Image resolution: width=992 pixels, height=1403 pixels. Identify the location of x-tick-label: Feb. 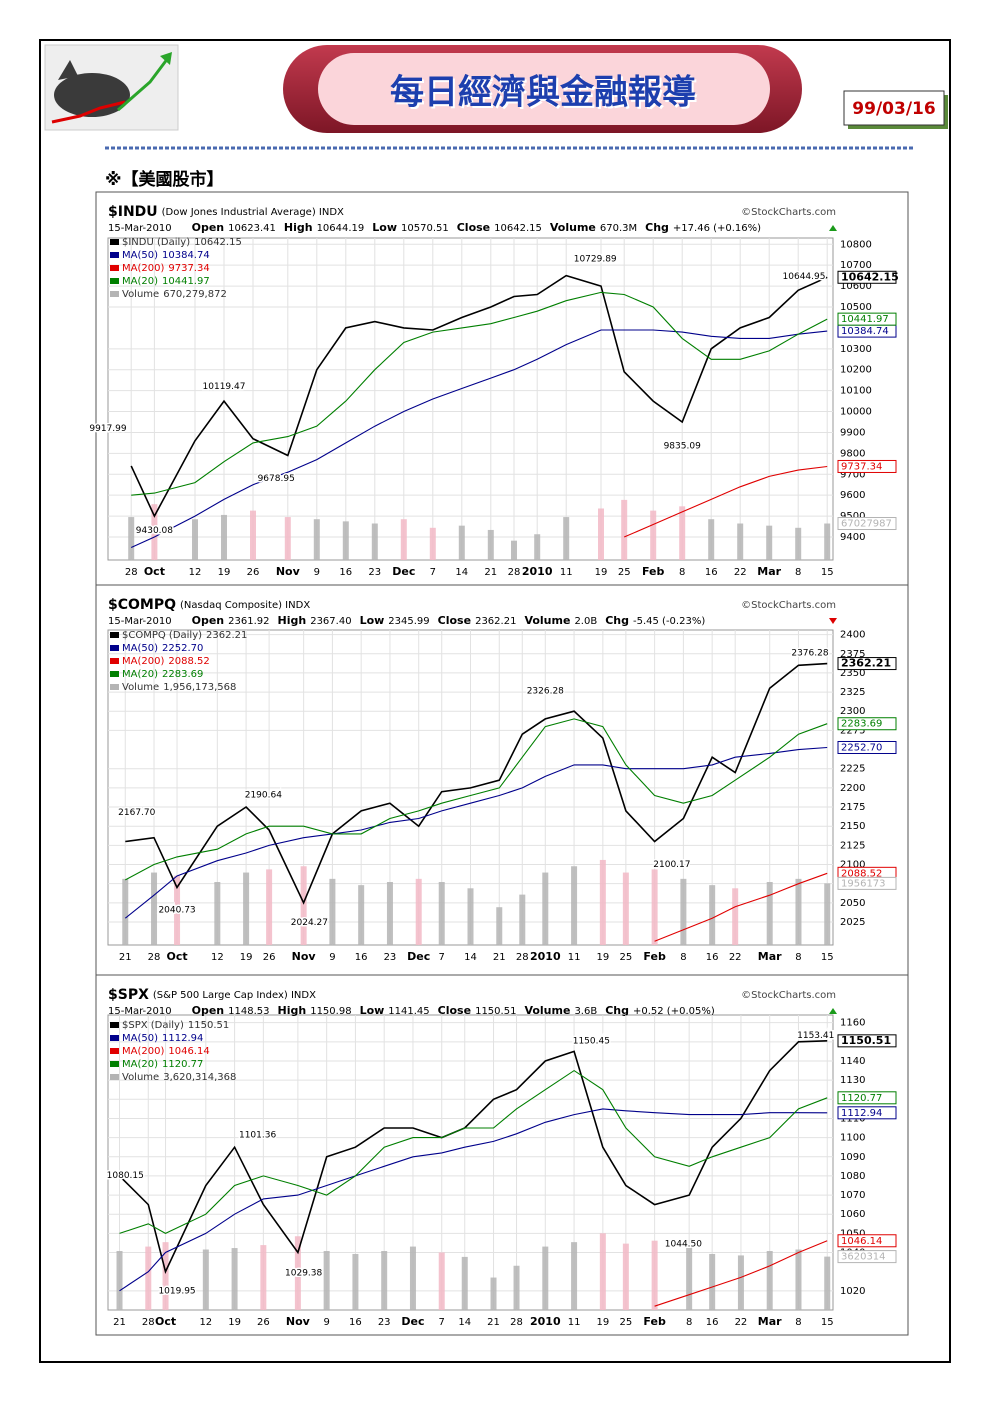
(654, 1321).